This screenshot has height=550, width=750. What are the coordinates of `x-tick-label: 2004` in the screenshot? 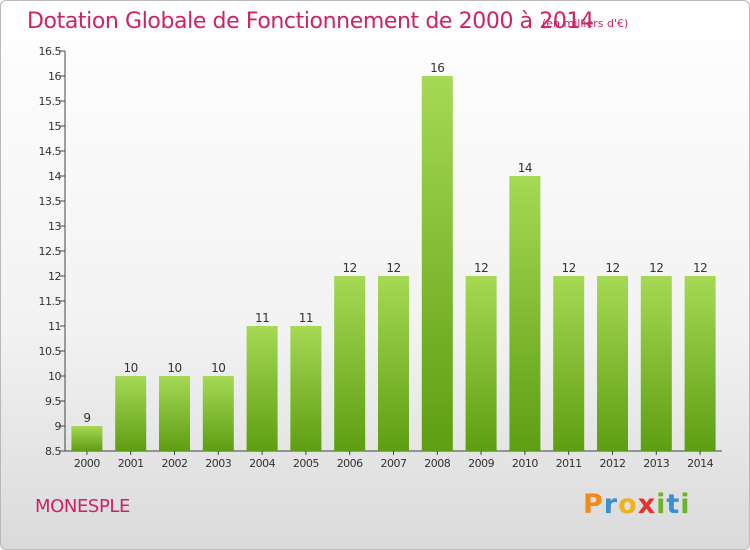 It's located at (262, 463).